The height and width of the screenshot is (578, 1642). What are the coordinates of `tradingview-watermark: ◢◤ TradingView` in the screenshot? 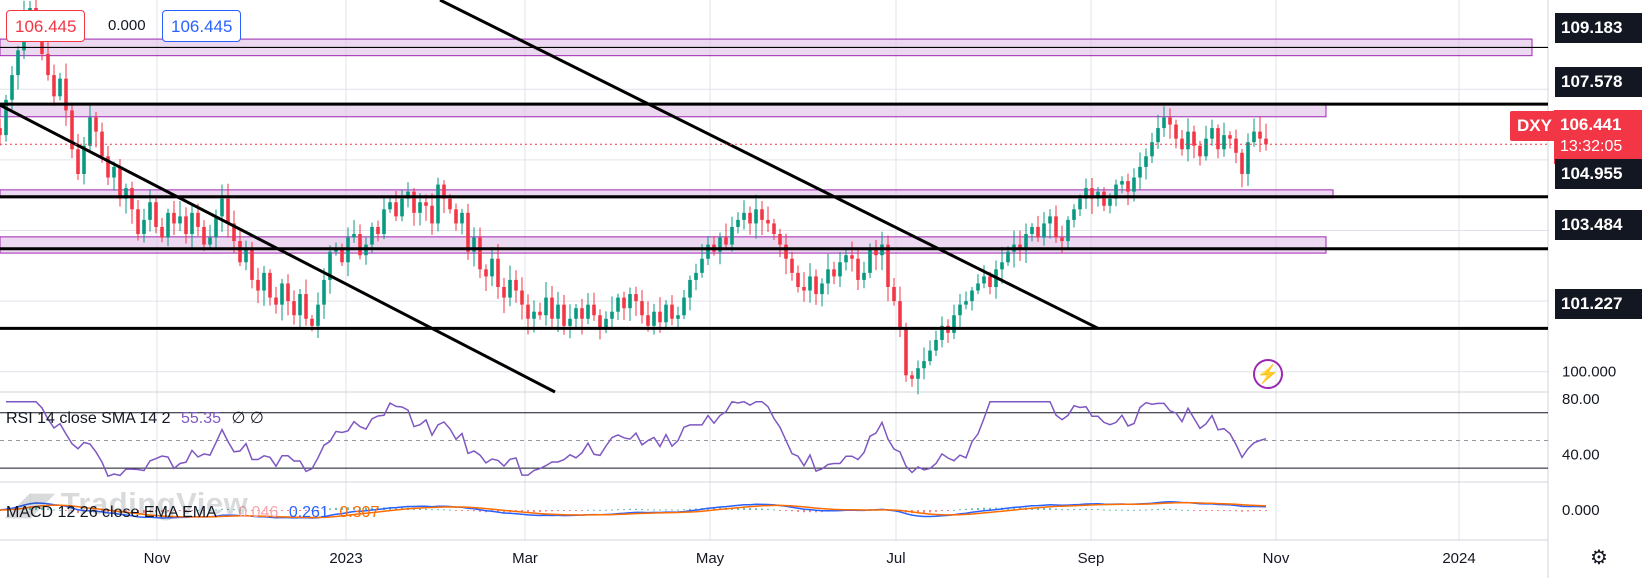 It's located at (127, 504).